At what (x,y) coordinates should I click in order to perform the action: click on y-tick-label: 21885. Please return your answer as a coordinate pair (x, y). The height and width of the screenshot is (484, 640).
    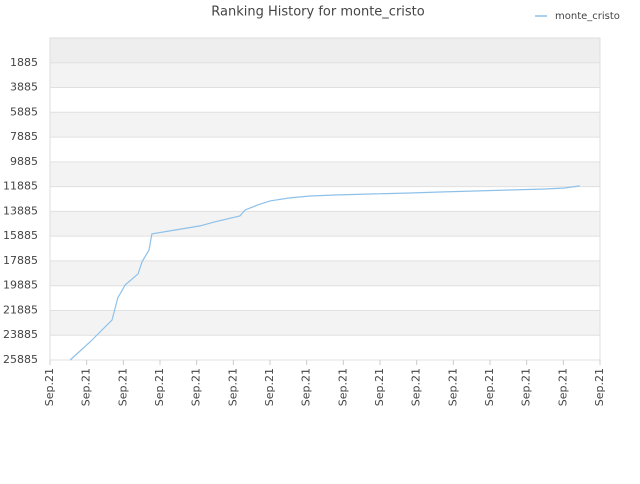
    Looking at the image, I should click on (20, 309).